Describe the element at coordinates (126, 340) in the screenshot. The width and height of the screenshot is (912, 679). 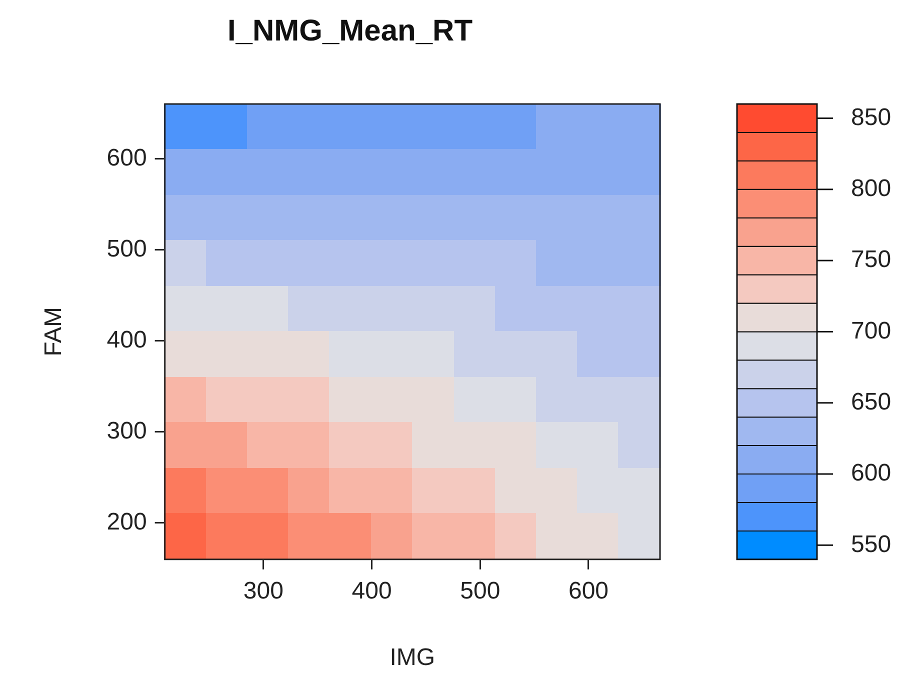
I see `y-tick-label: 400` at that location.